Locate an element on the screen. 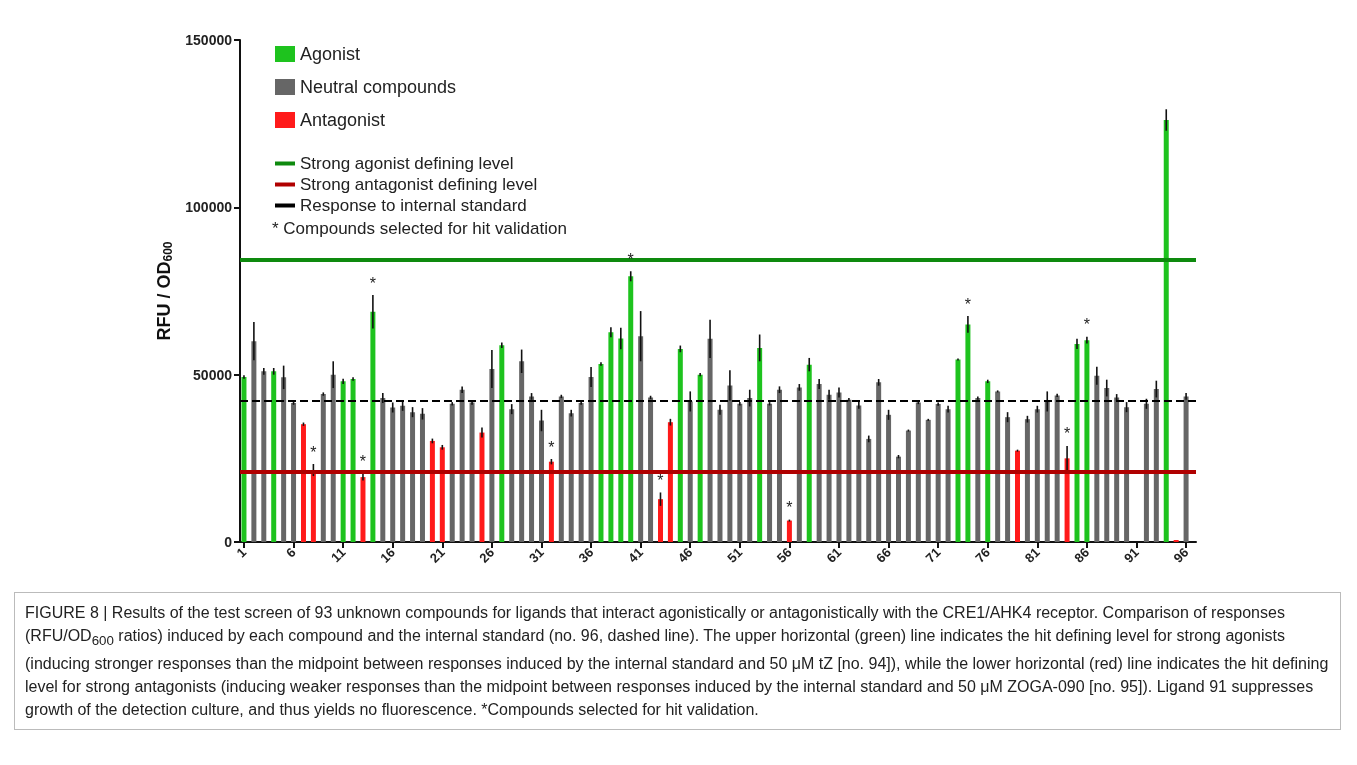  x-tick-label: 21 is located at coordinates (437, 555).